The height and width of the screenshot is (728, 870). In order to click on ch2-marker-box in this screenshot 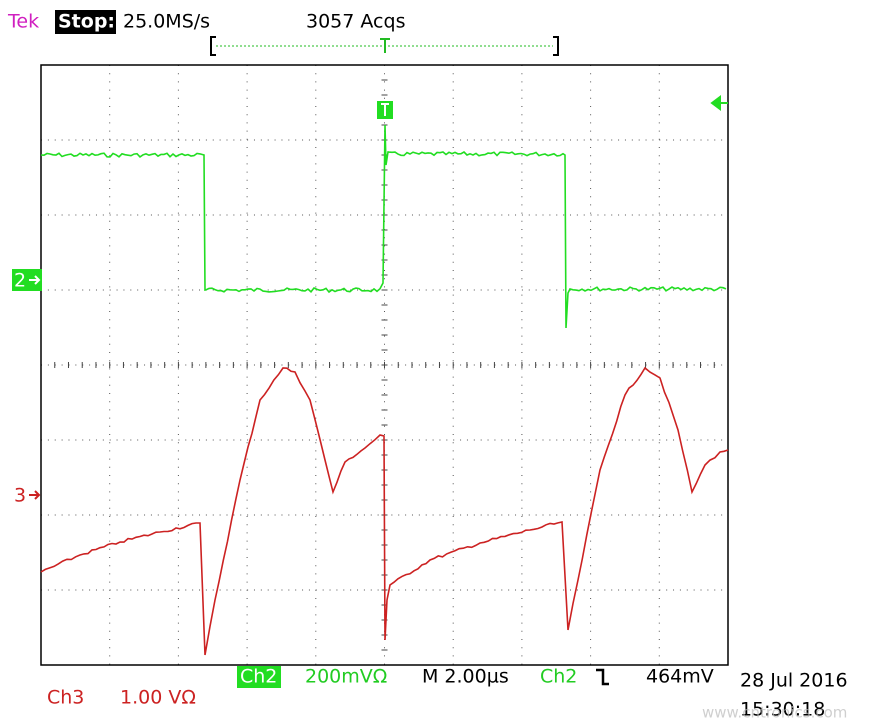, I will do `click(27, 280)`.